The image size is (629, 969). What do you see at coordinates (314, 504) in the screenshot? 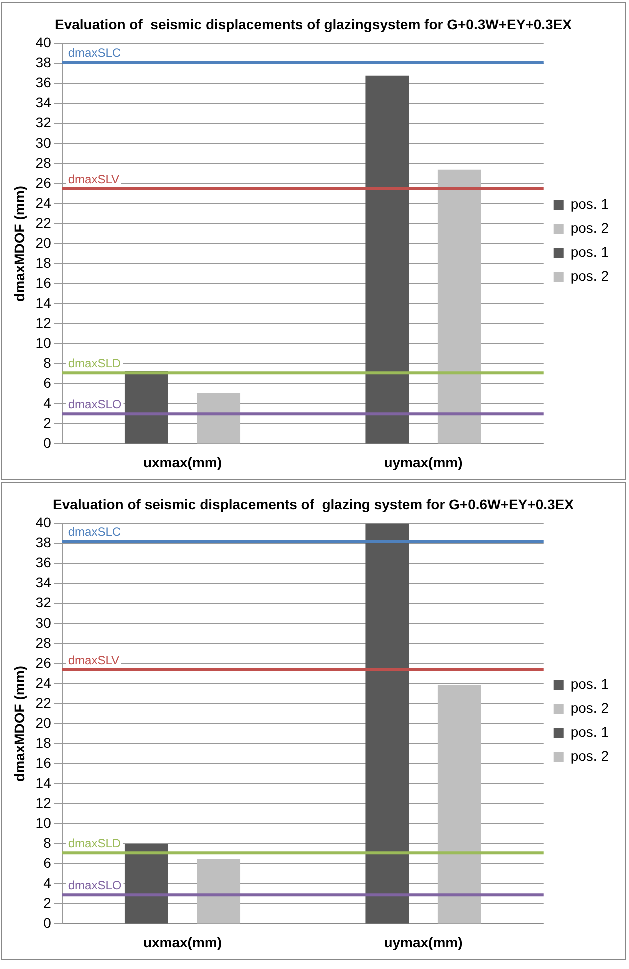
I see `chart-title: Evaluation of seismic displacements of glazing system for G+0.6W+EY+0.3EX` at bounding box center [314, 504].